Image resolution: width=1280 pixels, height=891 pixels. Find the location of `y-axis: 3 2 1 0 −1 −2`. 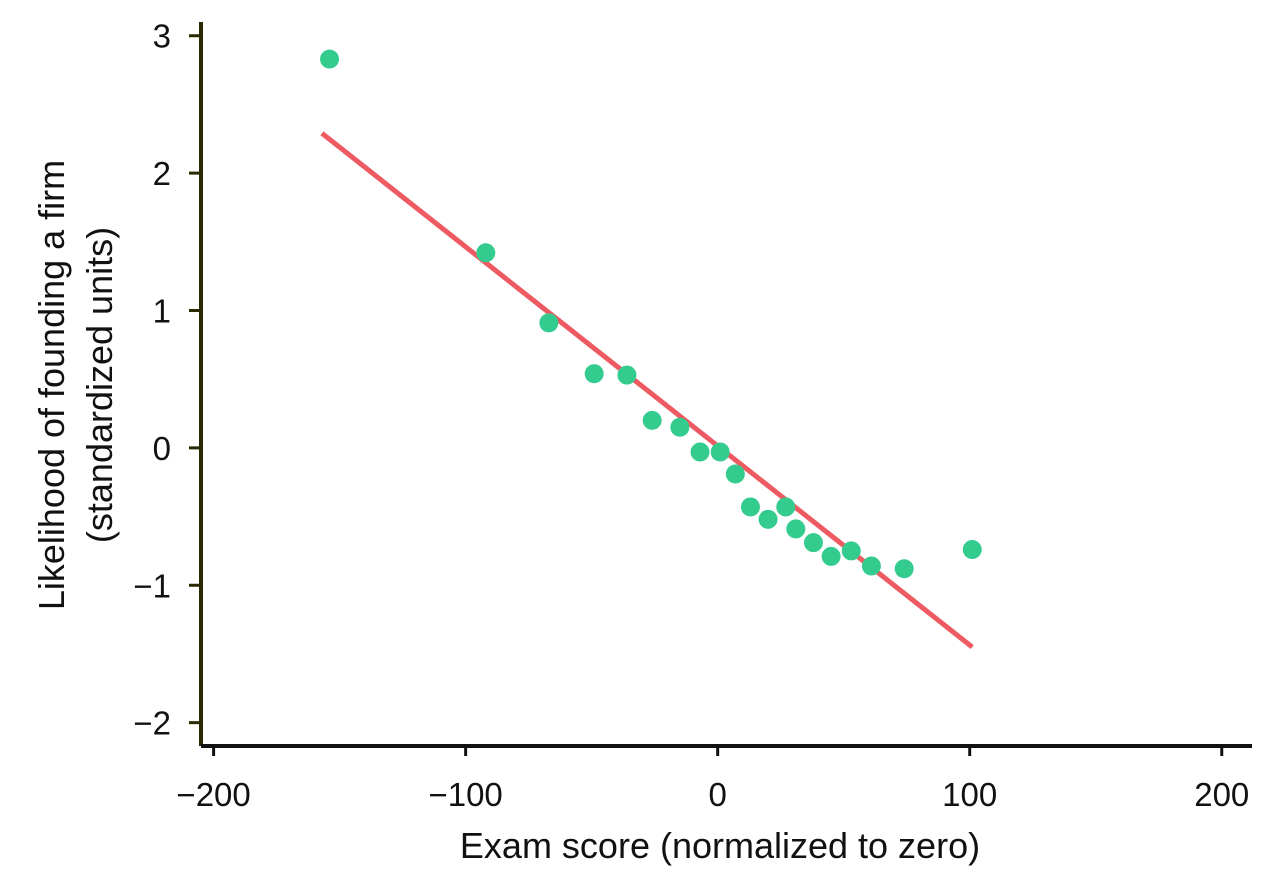

y-axis: 3 2 1 0 −1 −2 is located at coordinates (168, 382).